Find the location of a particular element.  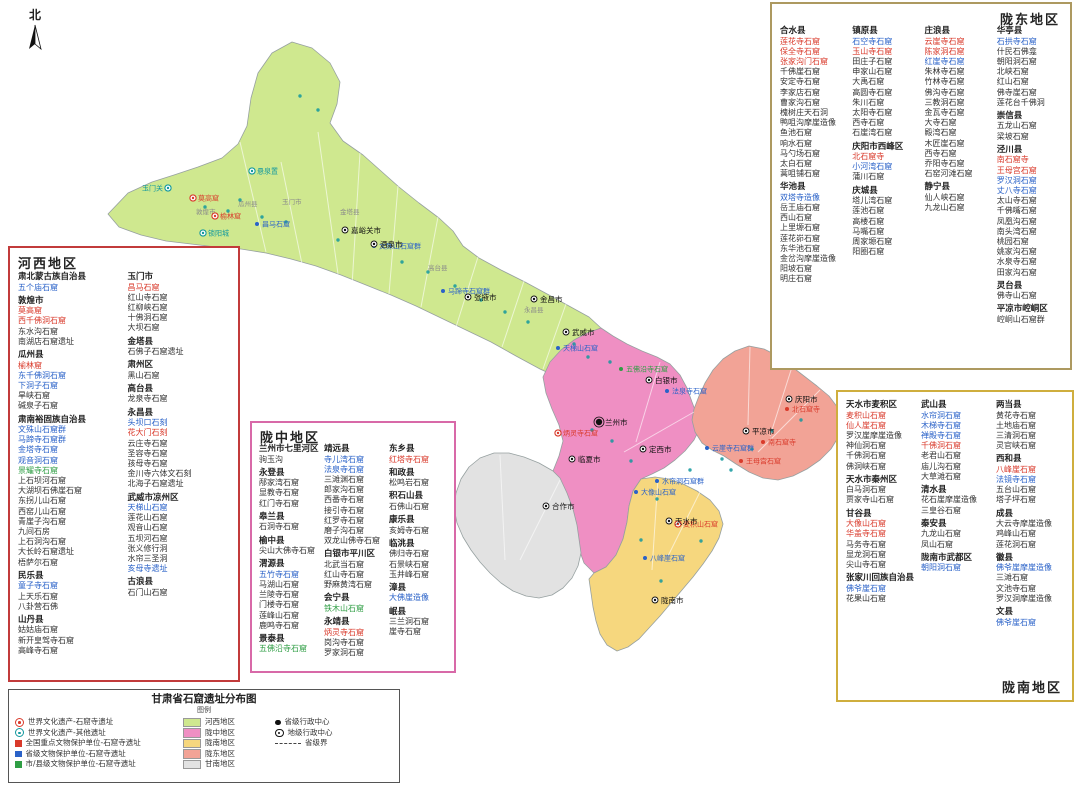

grotto-site-item: 门楼寺石窟 is located at coordinates (279, 605).